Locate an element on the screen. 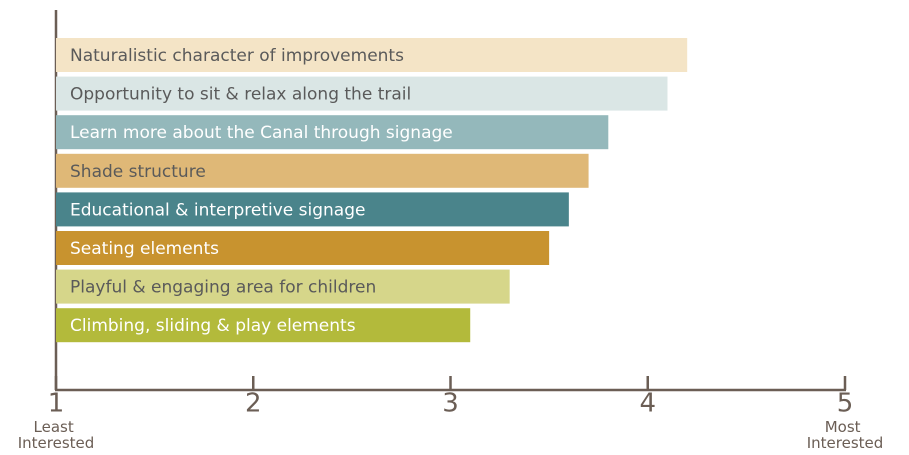  x-tick-label: 3 is located at coordinates (450, 404).